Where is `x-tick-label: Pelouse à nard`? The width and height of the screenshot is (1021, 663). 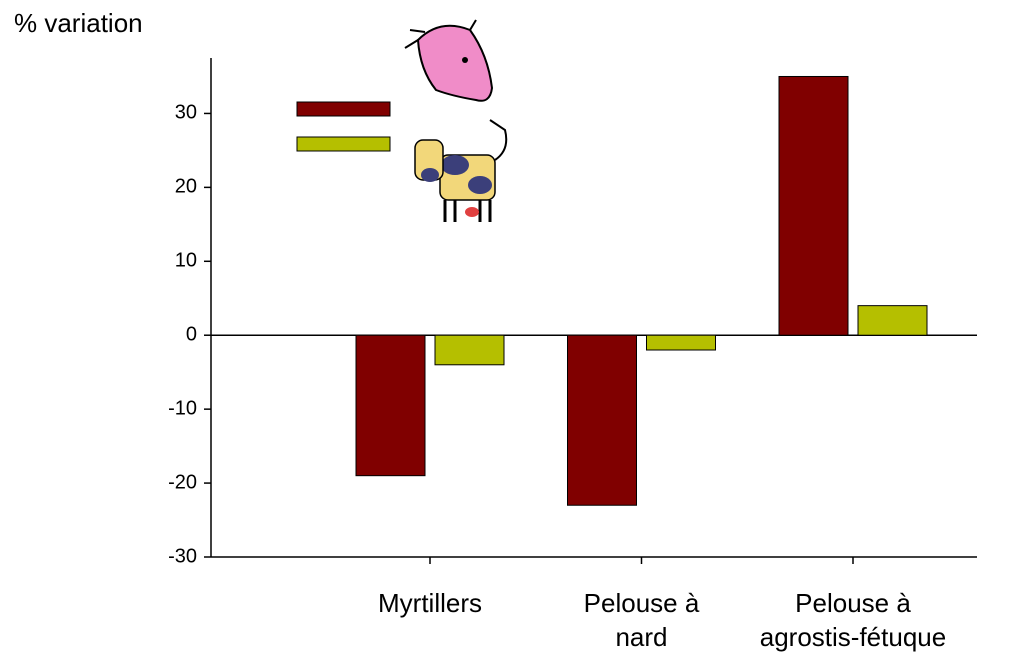
x-tick-label: Pelouse à nard is located at coordinates (641, 620).